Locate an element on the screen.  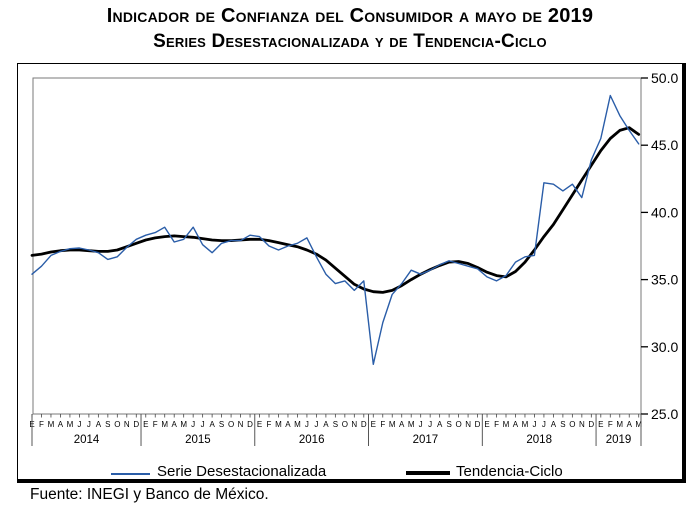
year-label: 2015 is located at coordinates (198, 440).